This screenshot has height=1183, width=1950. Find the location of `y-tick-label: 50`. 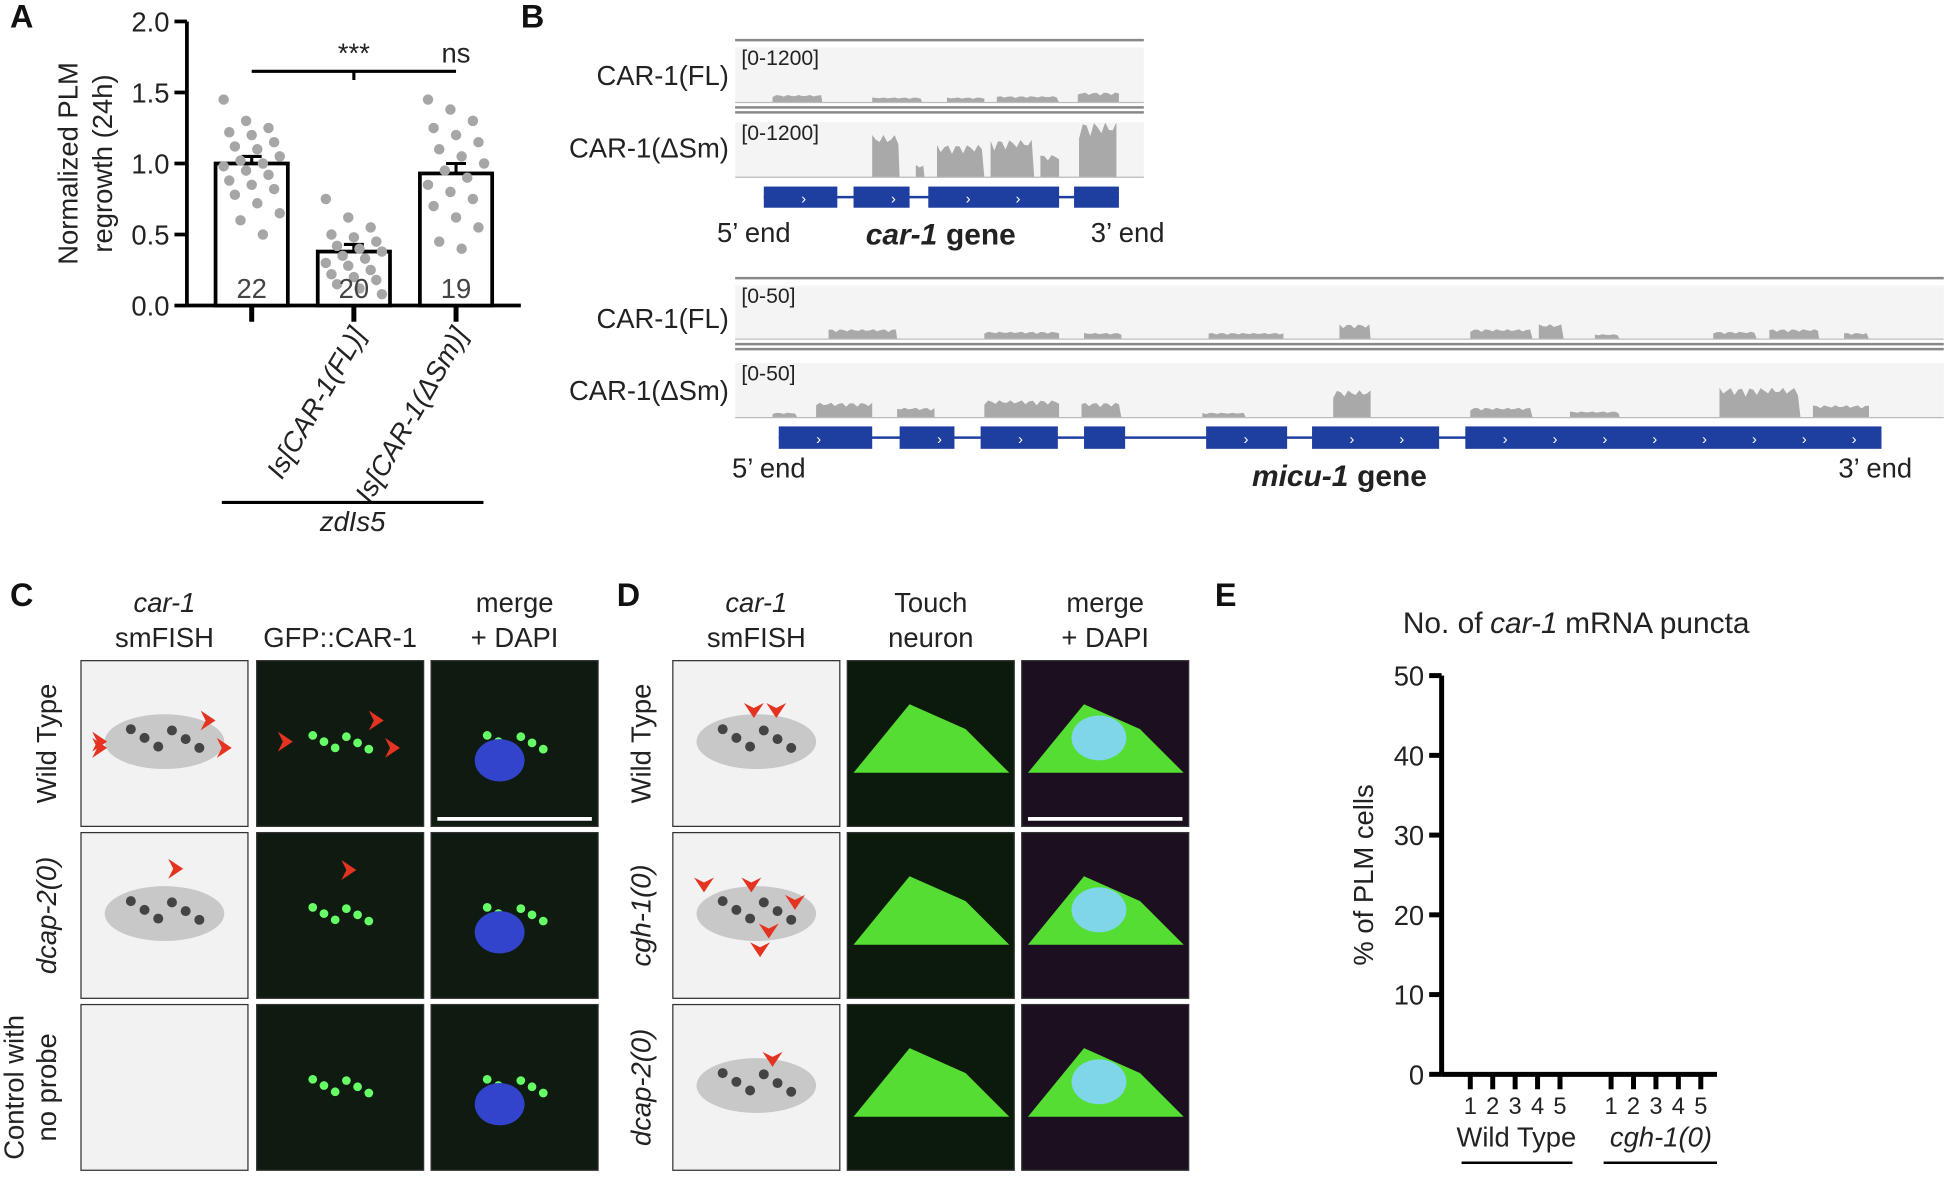

y-tick-label: 50 is located at coordinates (1409, 676).